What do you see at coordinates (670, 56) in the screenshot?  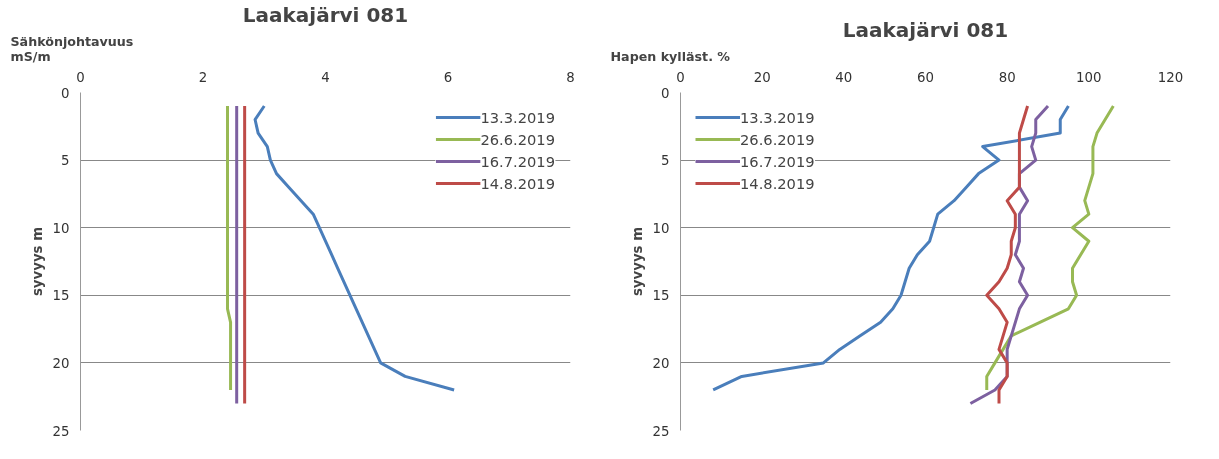 I see `x-axis-title: Hapen kylläst. %` at bounding box center [670, 56].